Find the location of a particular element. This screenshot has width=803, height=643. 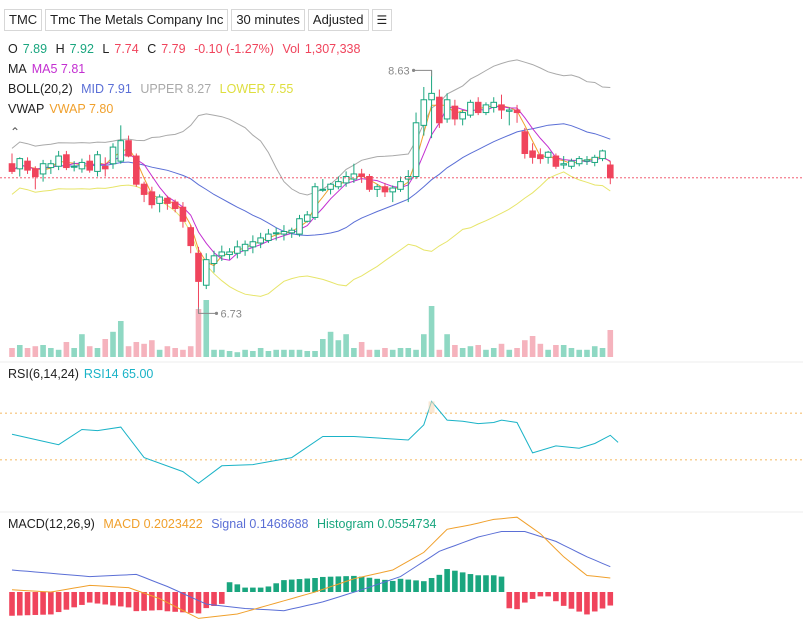

low-marker-label: 6.73 is located at coordinates (230, 314).